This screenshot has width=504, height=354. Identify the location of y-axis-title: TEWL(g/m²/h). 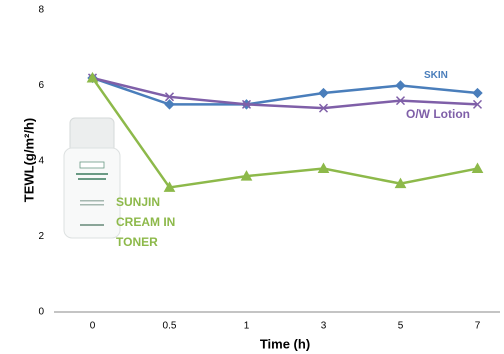
(28, 160).